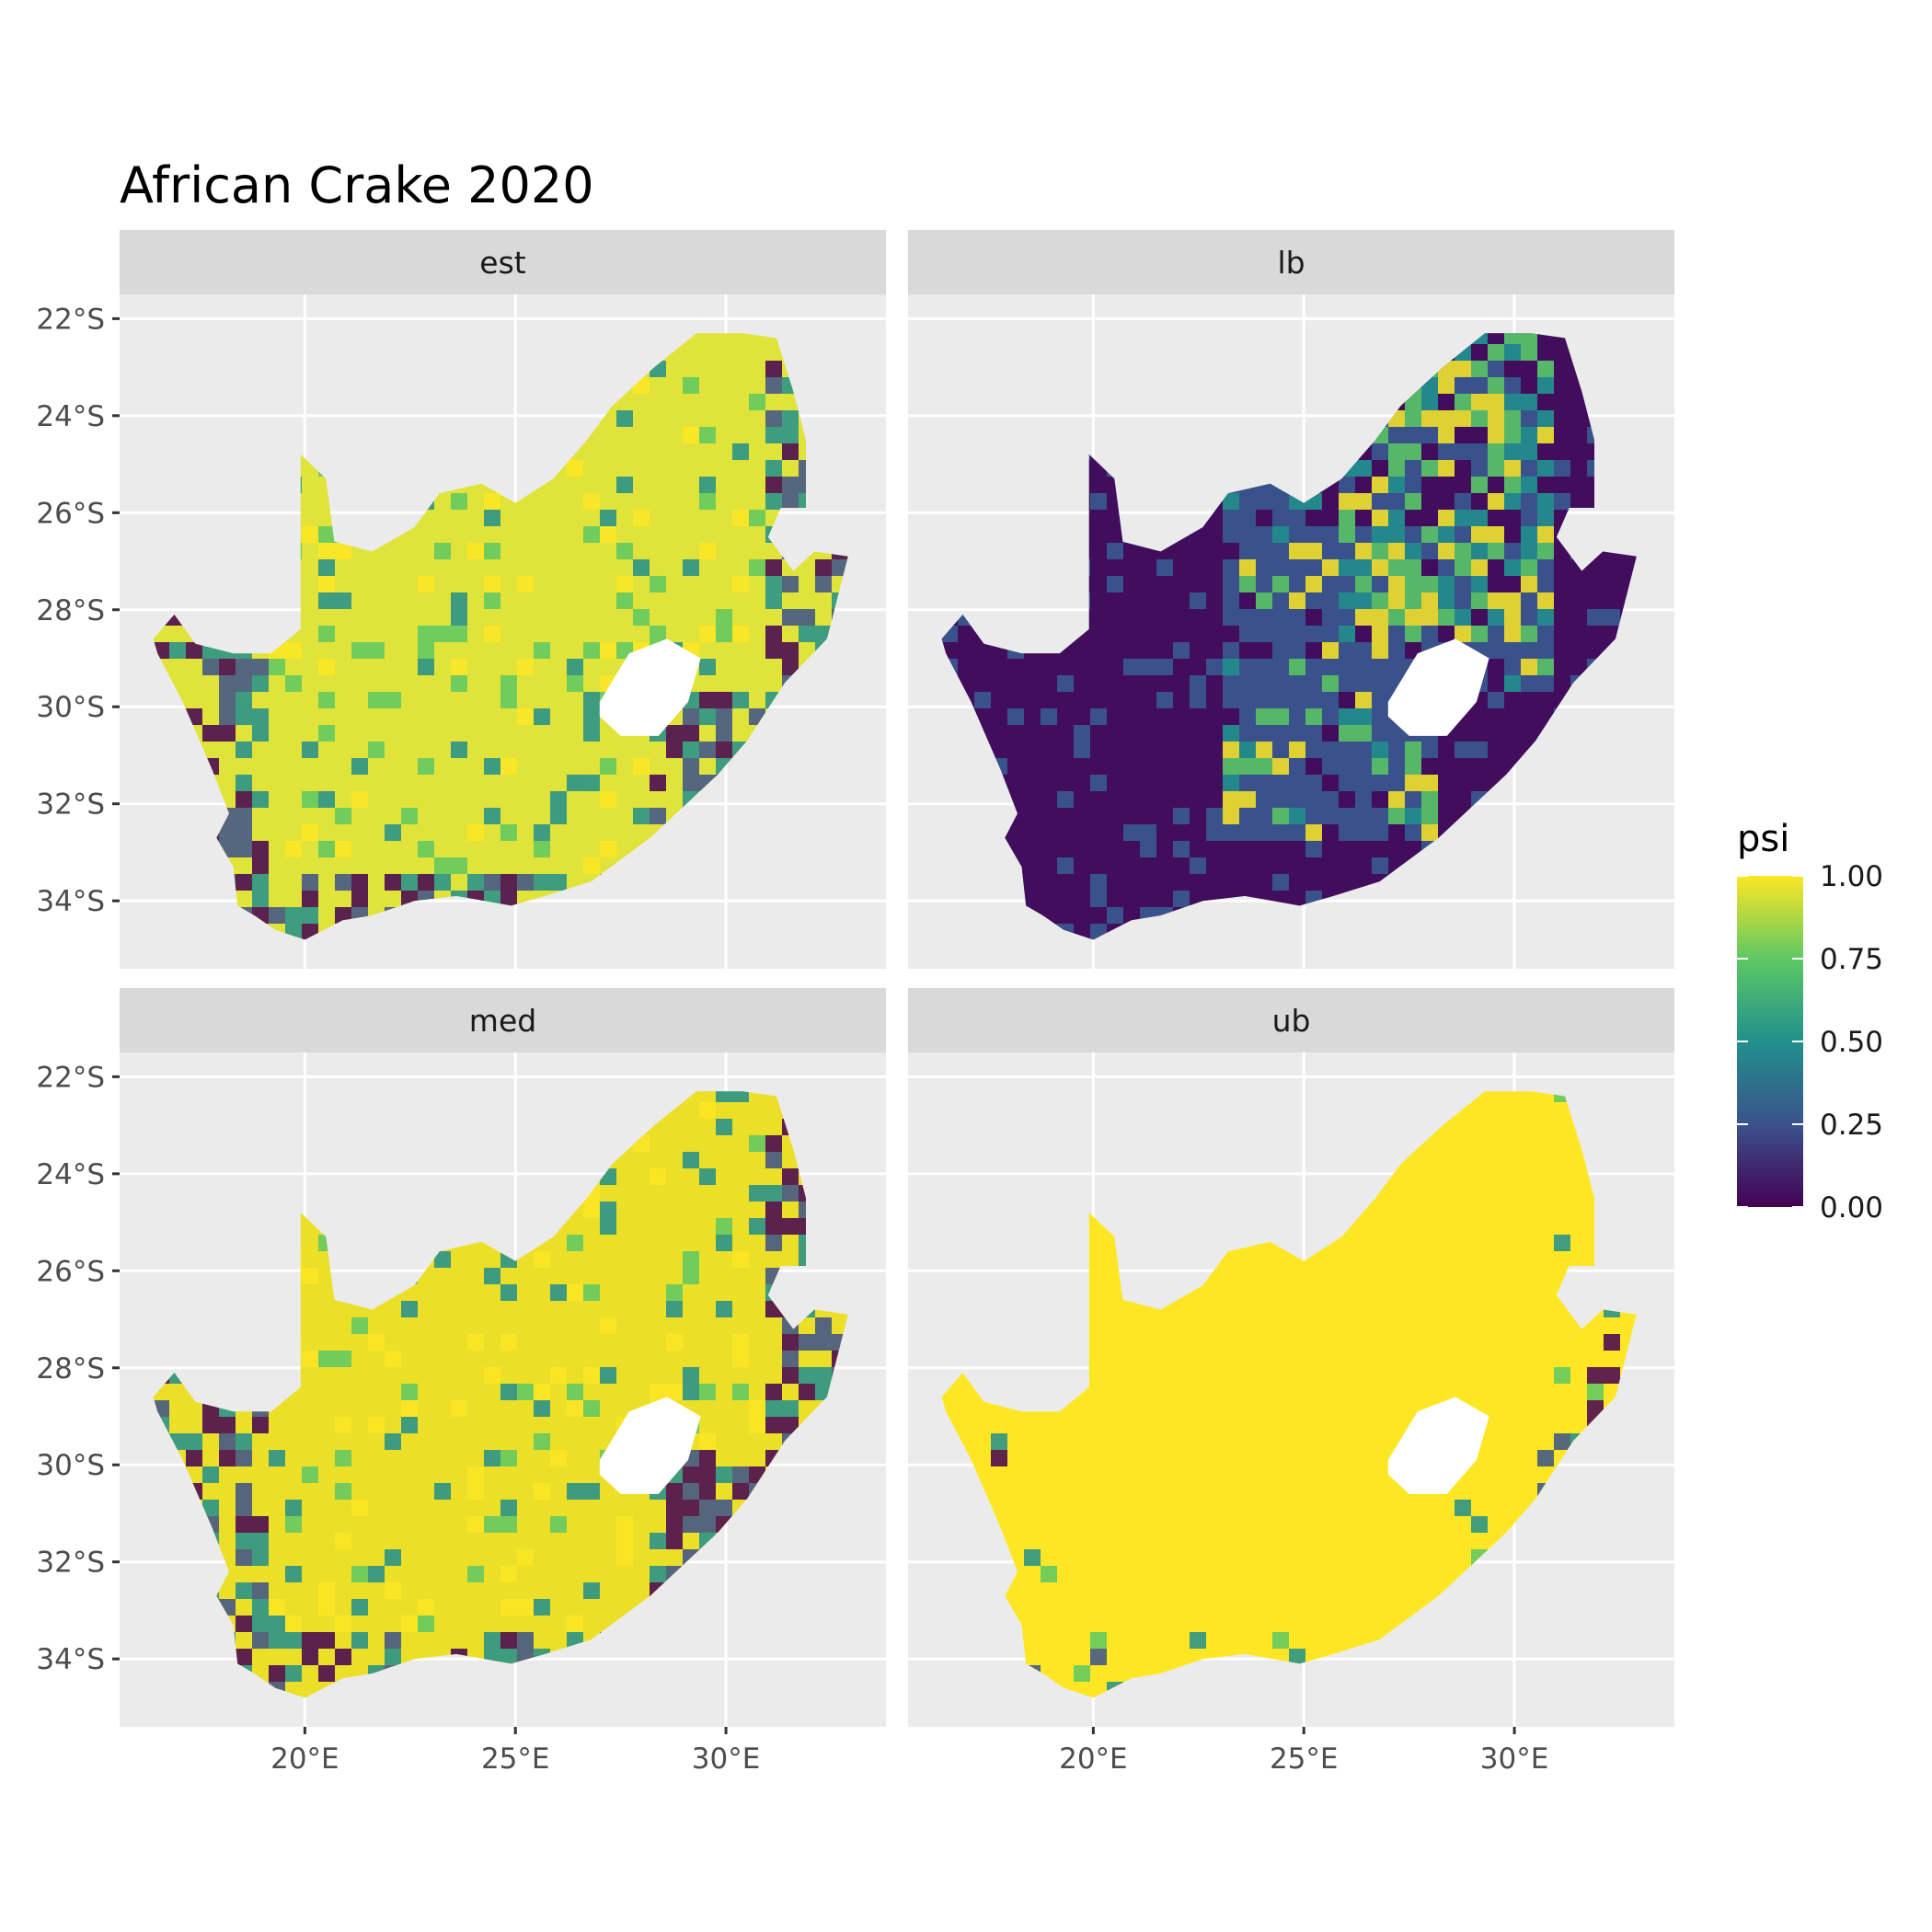  What do you see at coordinates (1851, 1125) in the screenshot?
I see `legend-label: 0.25` at bounding box center [1851, 1125].